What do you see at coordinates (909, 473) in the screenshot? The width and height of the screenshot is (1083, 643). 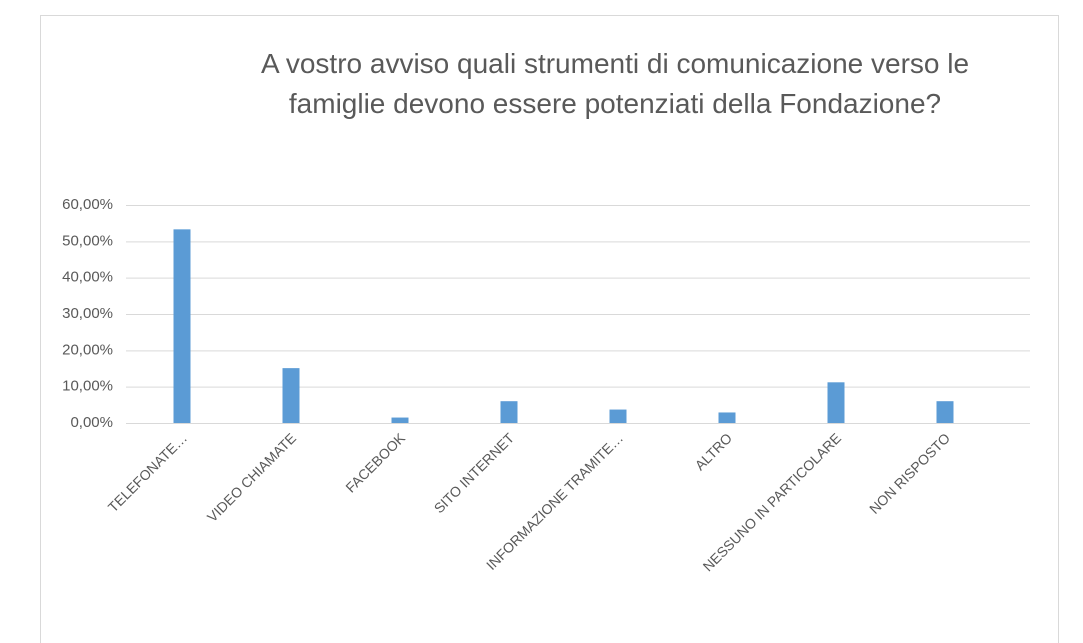 I see `x-tick-label: NON RISPOSTO` at bounding box center [909, 473].